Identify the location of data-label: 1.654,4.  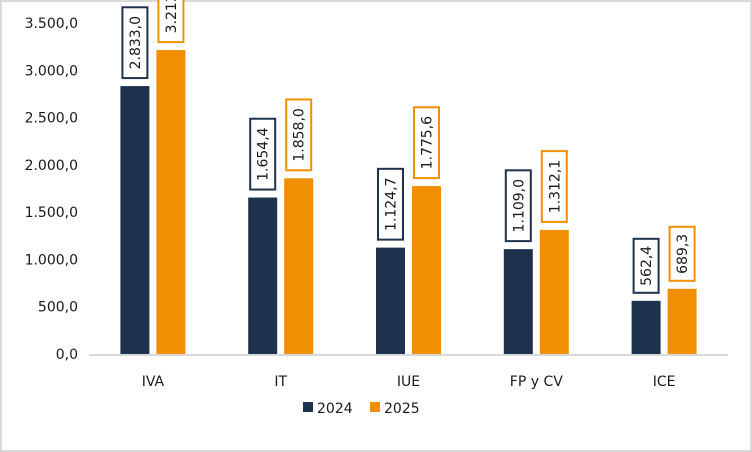
(264, 154).